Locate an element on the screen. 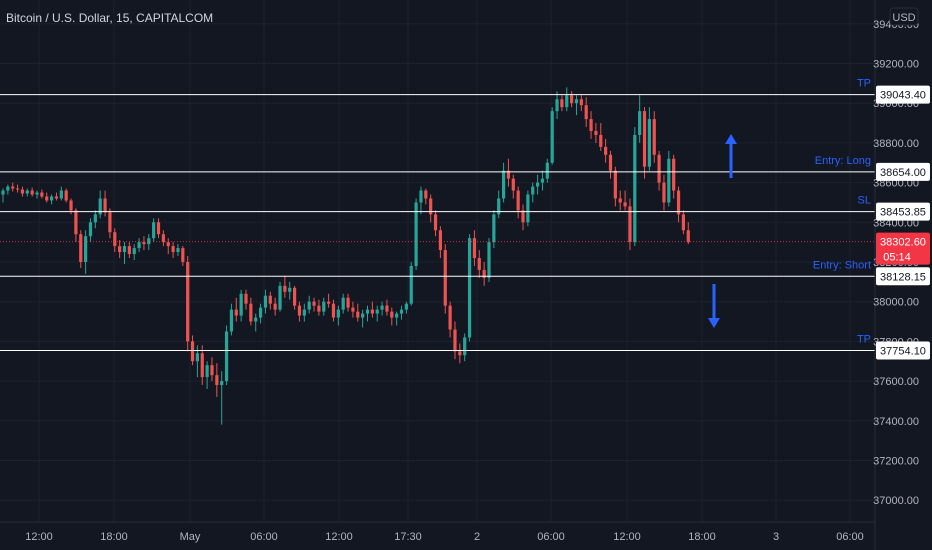 This screenshot has height=550, width=932. price-tick-label: 37400.00 is located at coordinates (896, 422).